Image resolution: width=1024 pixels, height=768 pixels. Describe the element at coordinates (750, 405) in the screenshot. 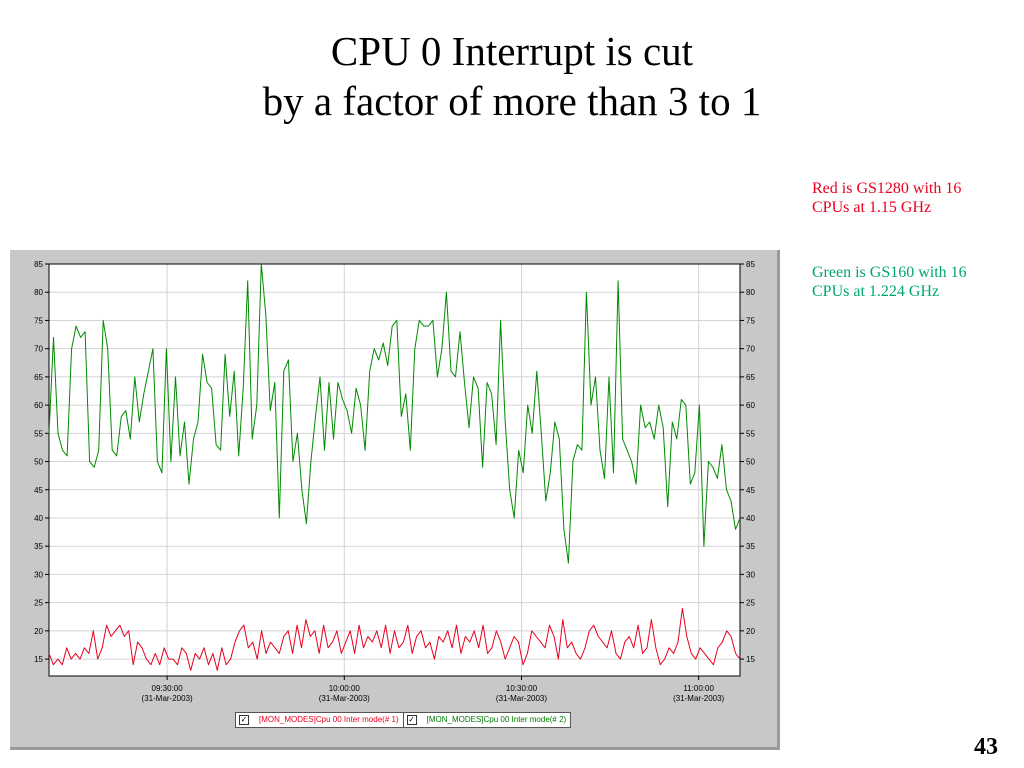

I see `y-tick-label-right: 60` at that location.